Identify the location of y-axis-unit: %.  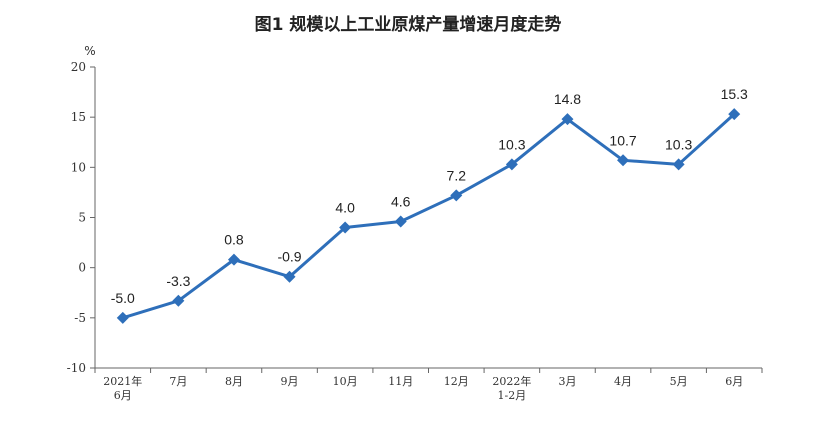
(89, 51).